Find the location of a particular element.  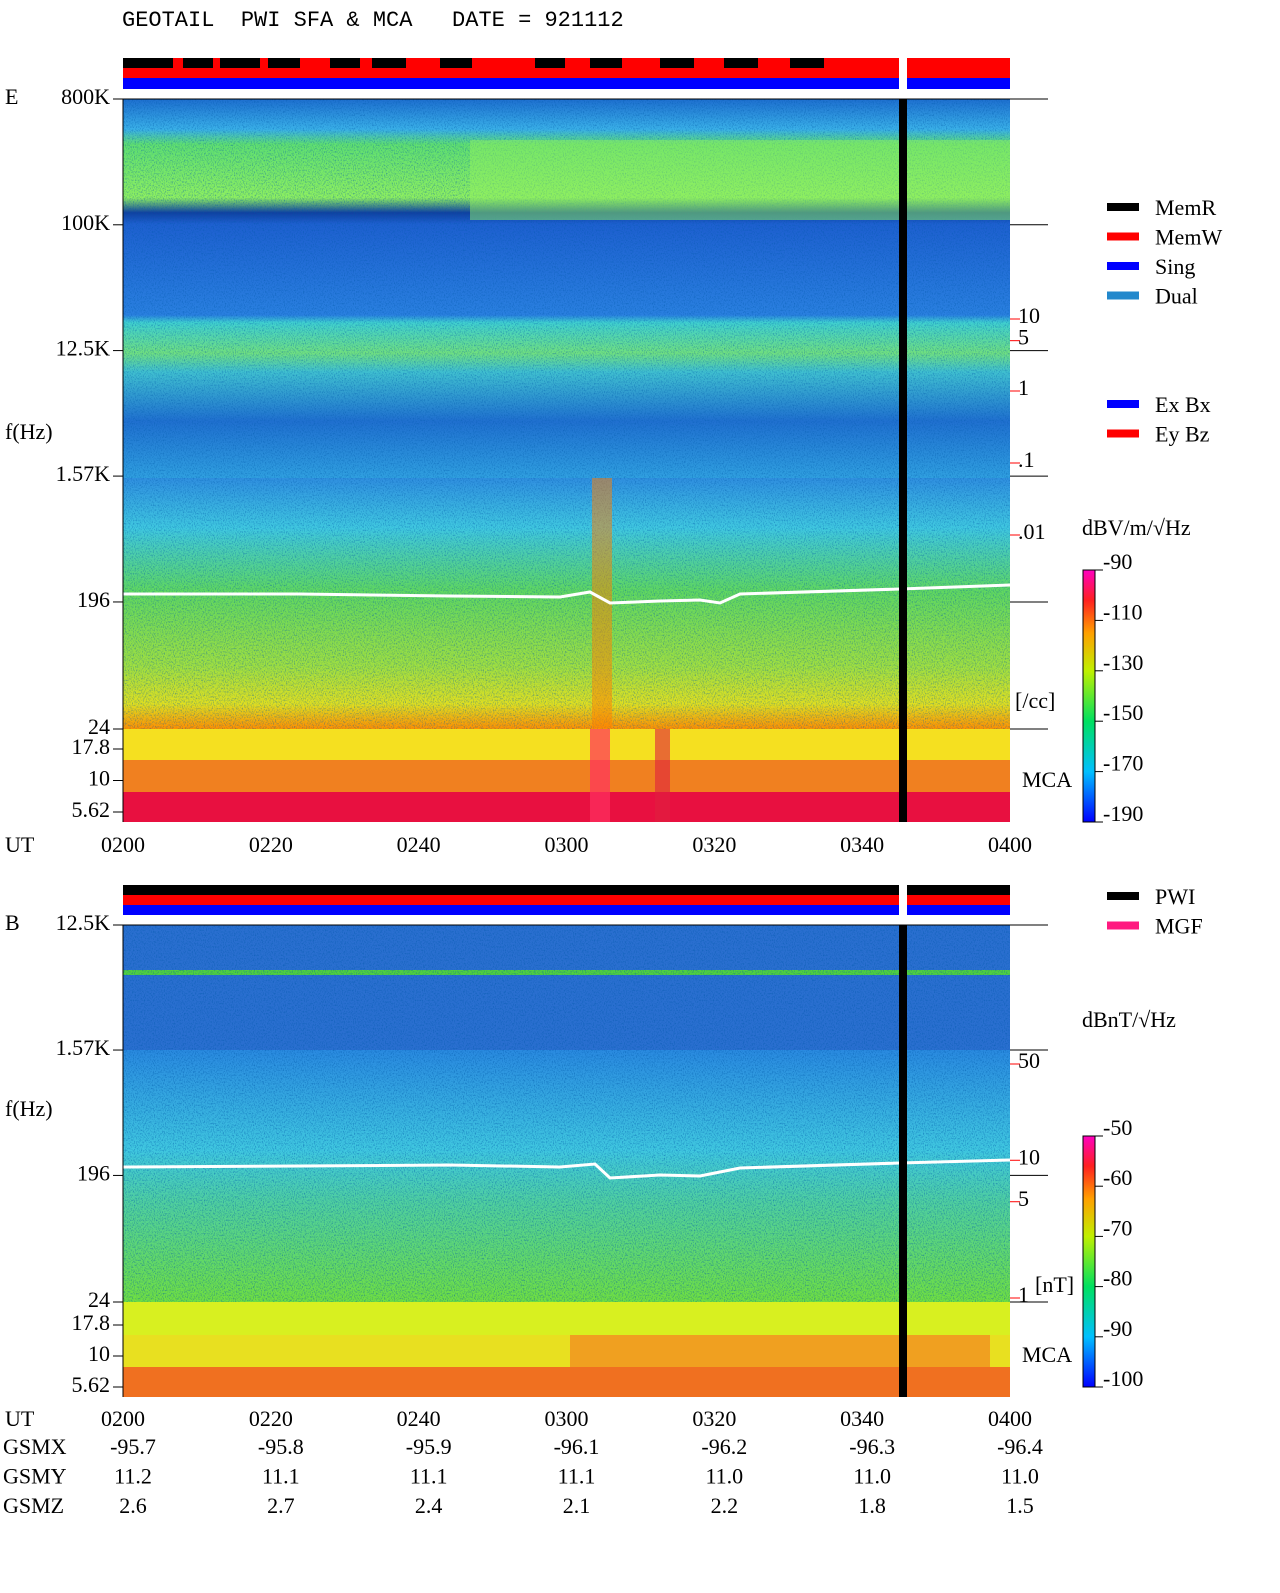

scale2-tick-label: 50 is located at coordinates (1029, 1060).